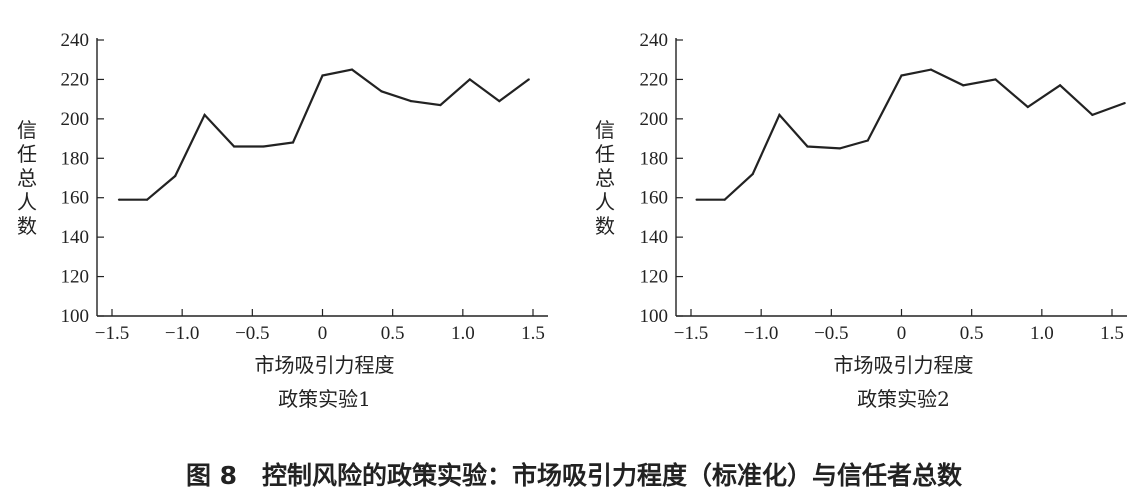 This screenshot has width=1148, height=504. I want to click on panel-subtitle: 政策实验1, so click(324, 399).